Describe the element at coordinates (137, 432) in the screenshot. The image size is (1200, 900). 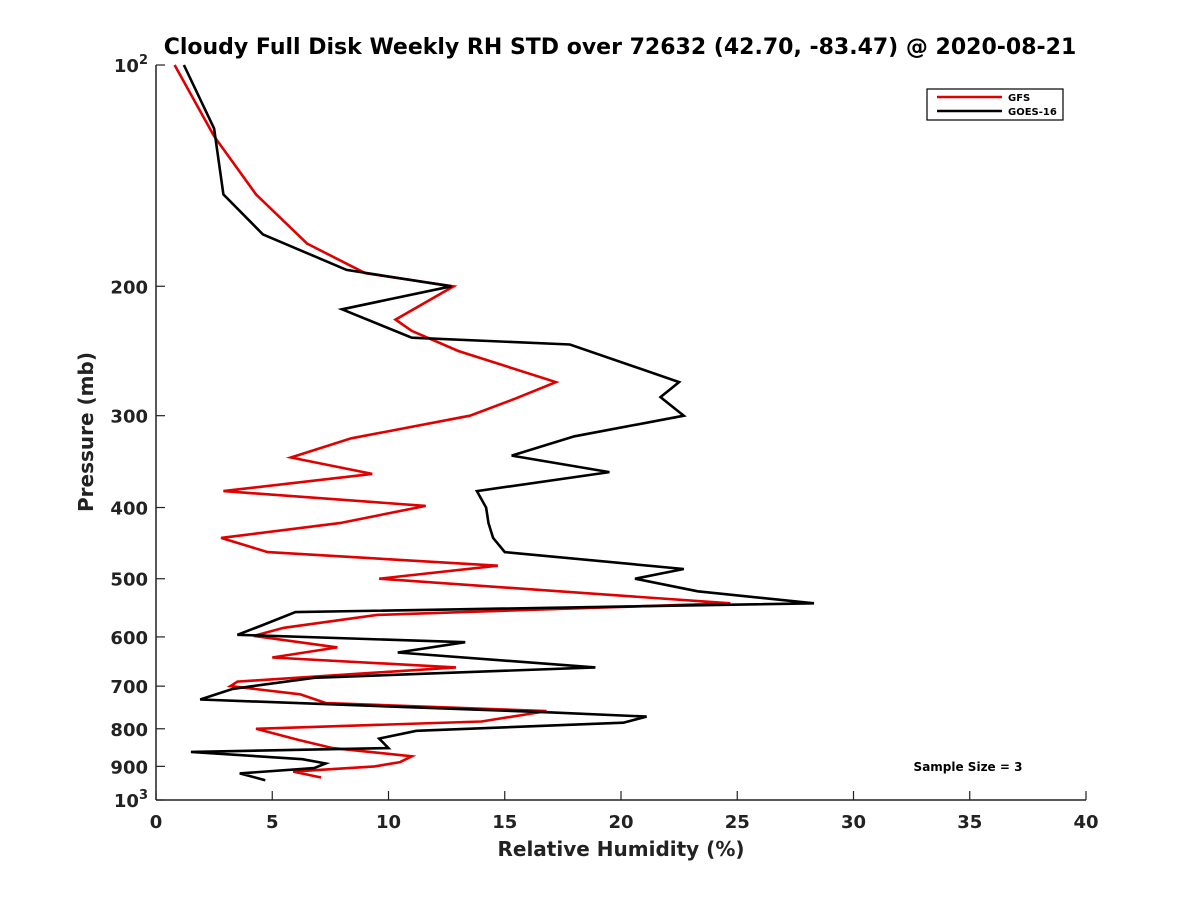
I see `y-ticks: 10² 200 300 400 500 600 700 800 900 10³` at that location.